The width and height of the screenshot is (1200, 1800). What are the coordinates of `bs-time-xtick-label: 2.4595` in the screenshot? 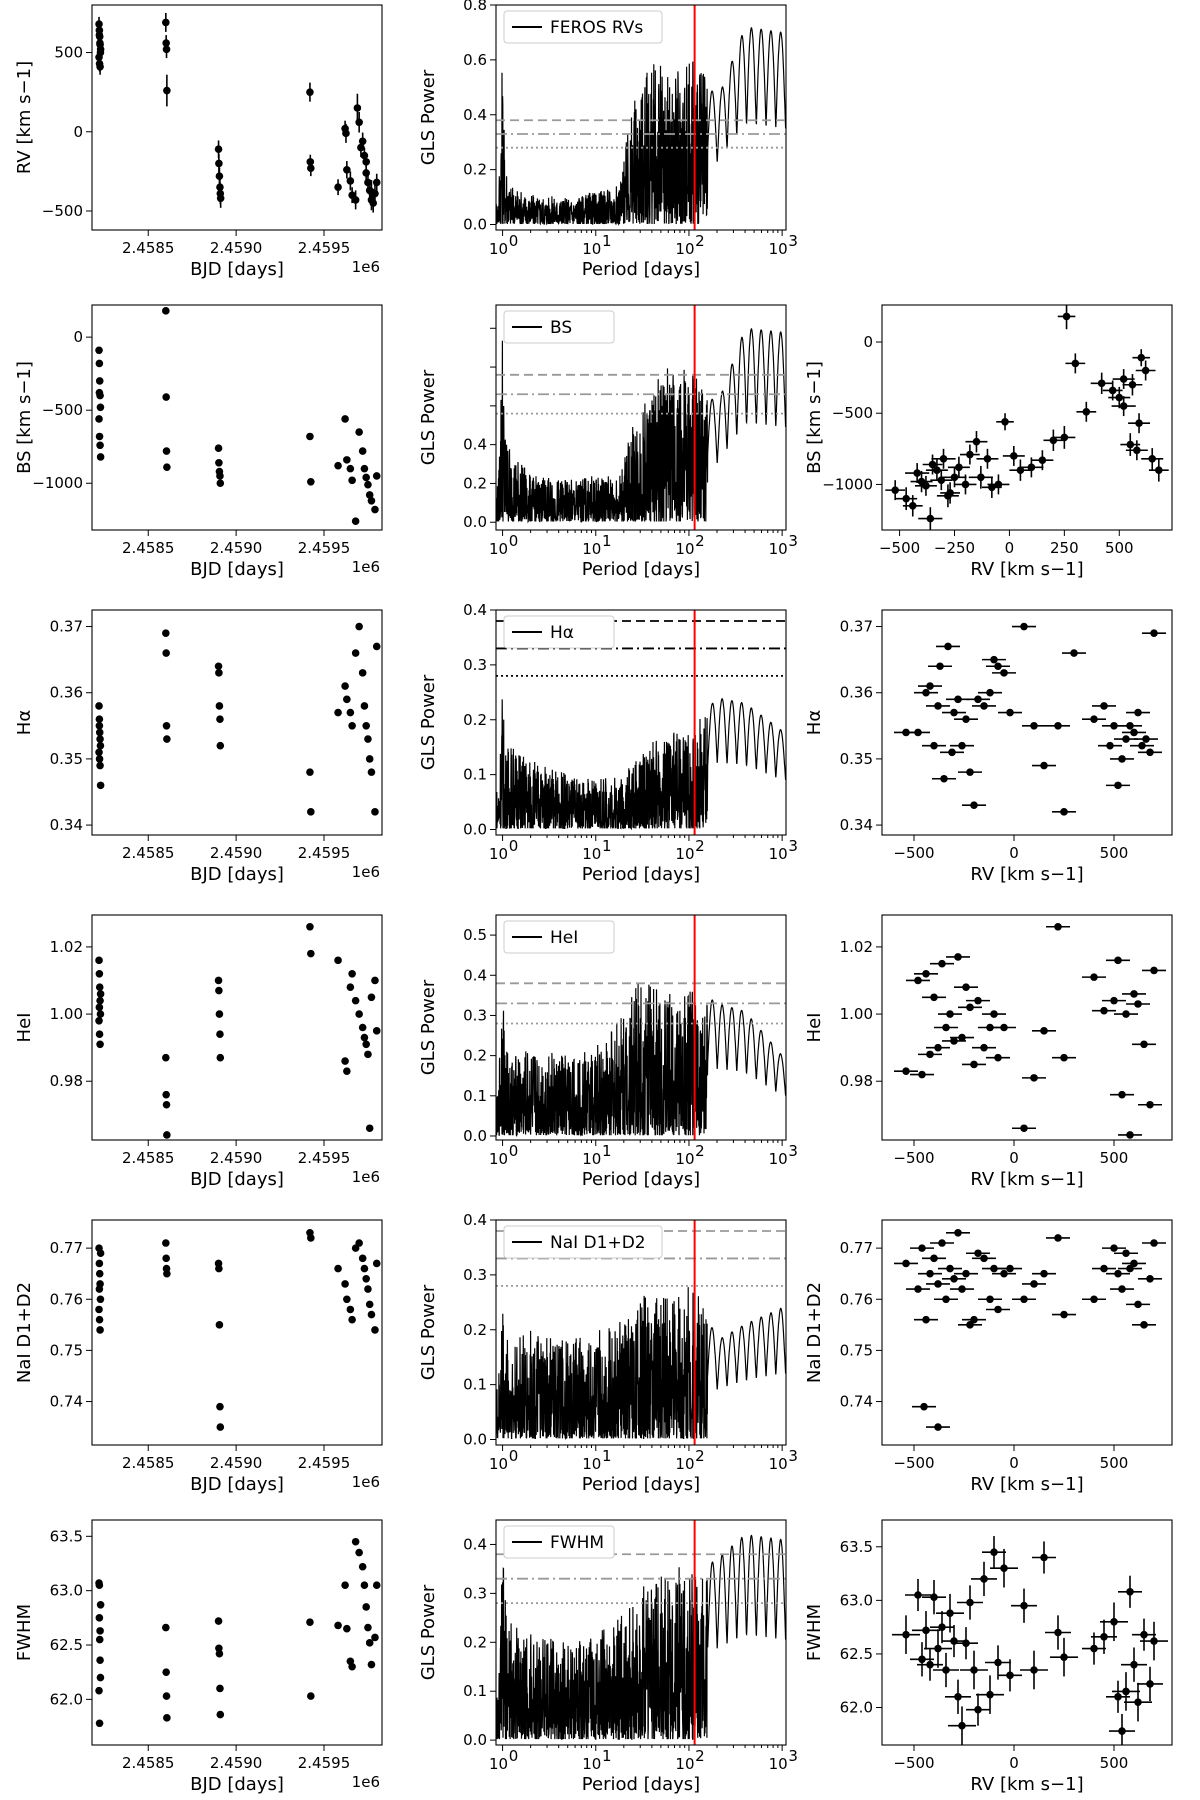 It's located at (324, 548).